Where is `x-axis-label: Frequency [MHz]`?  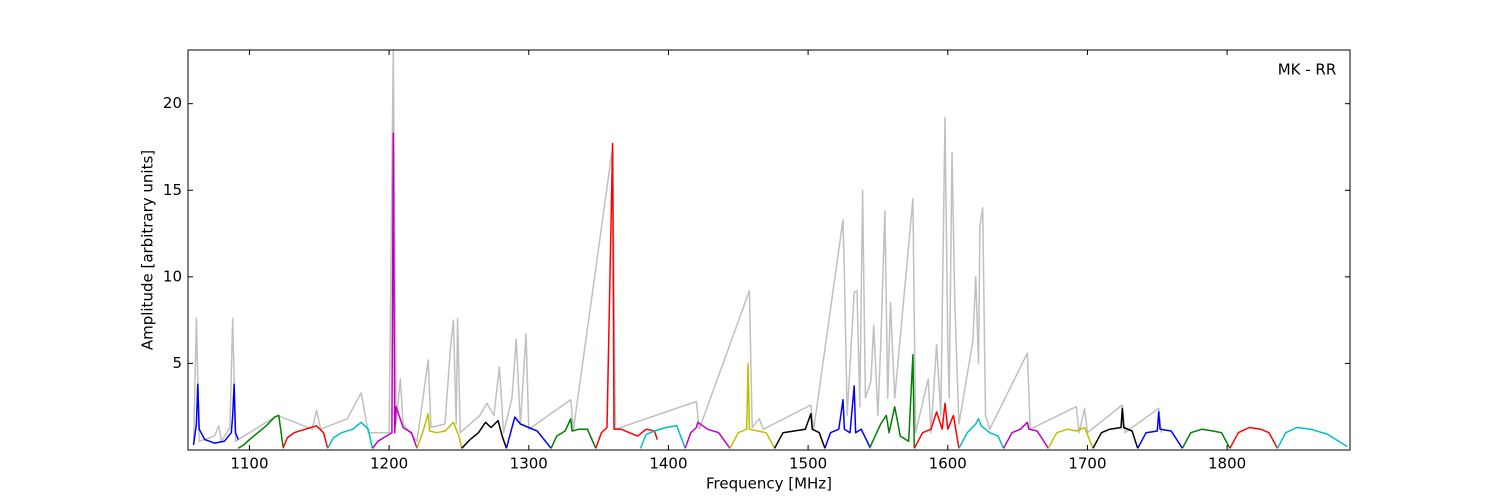 x-axis-label: Frequency [MHz] is located at coordinates (769, 484).